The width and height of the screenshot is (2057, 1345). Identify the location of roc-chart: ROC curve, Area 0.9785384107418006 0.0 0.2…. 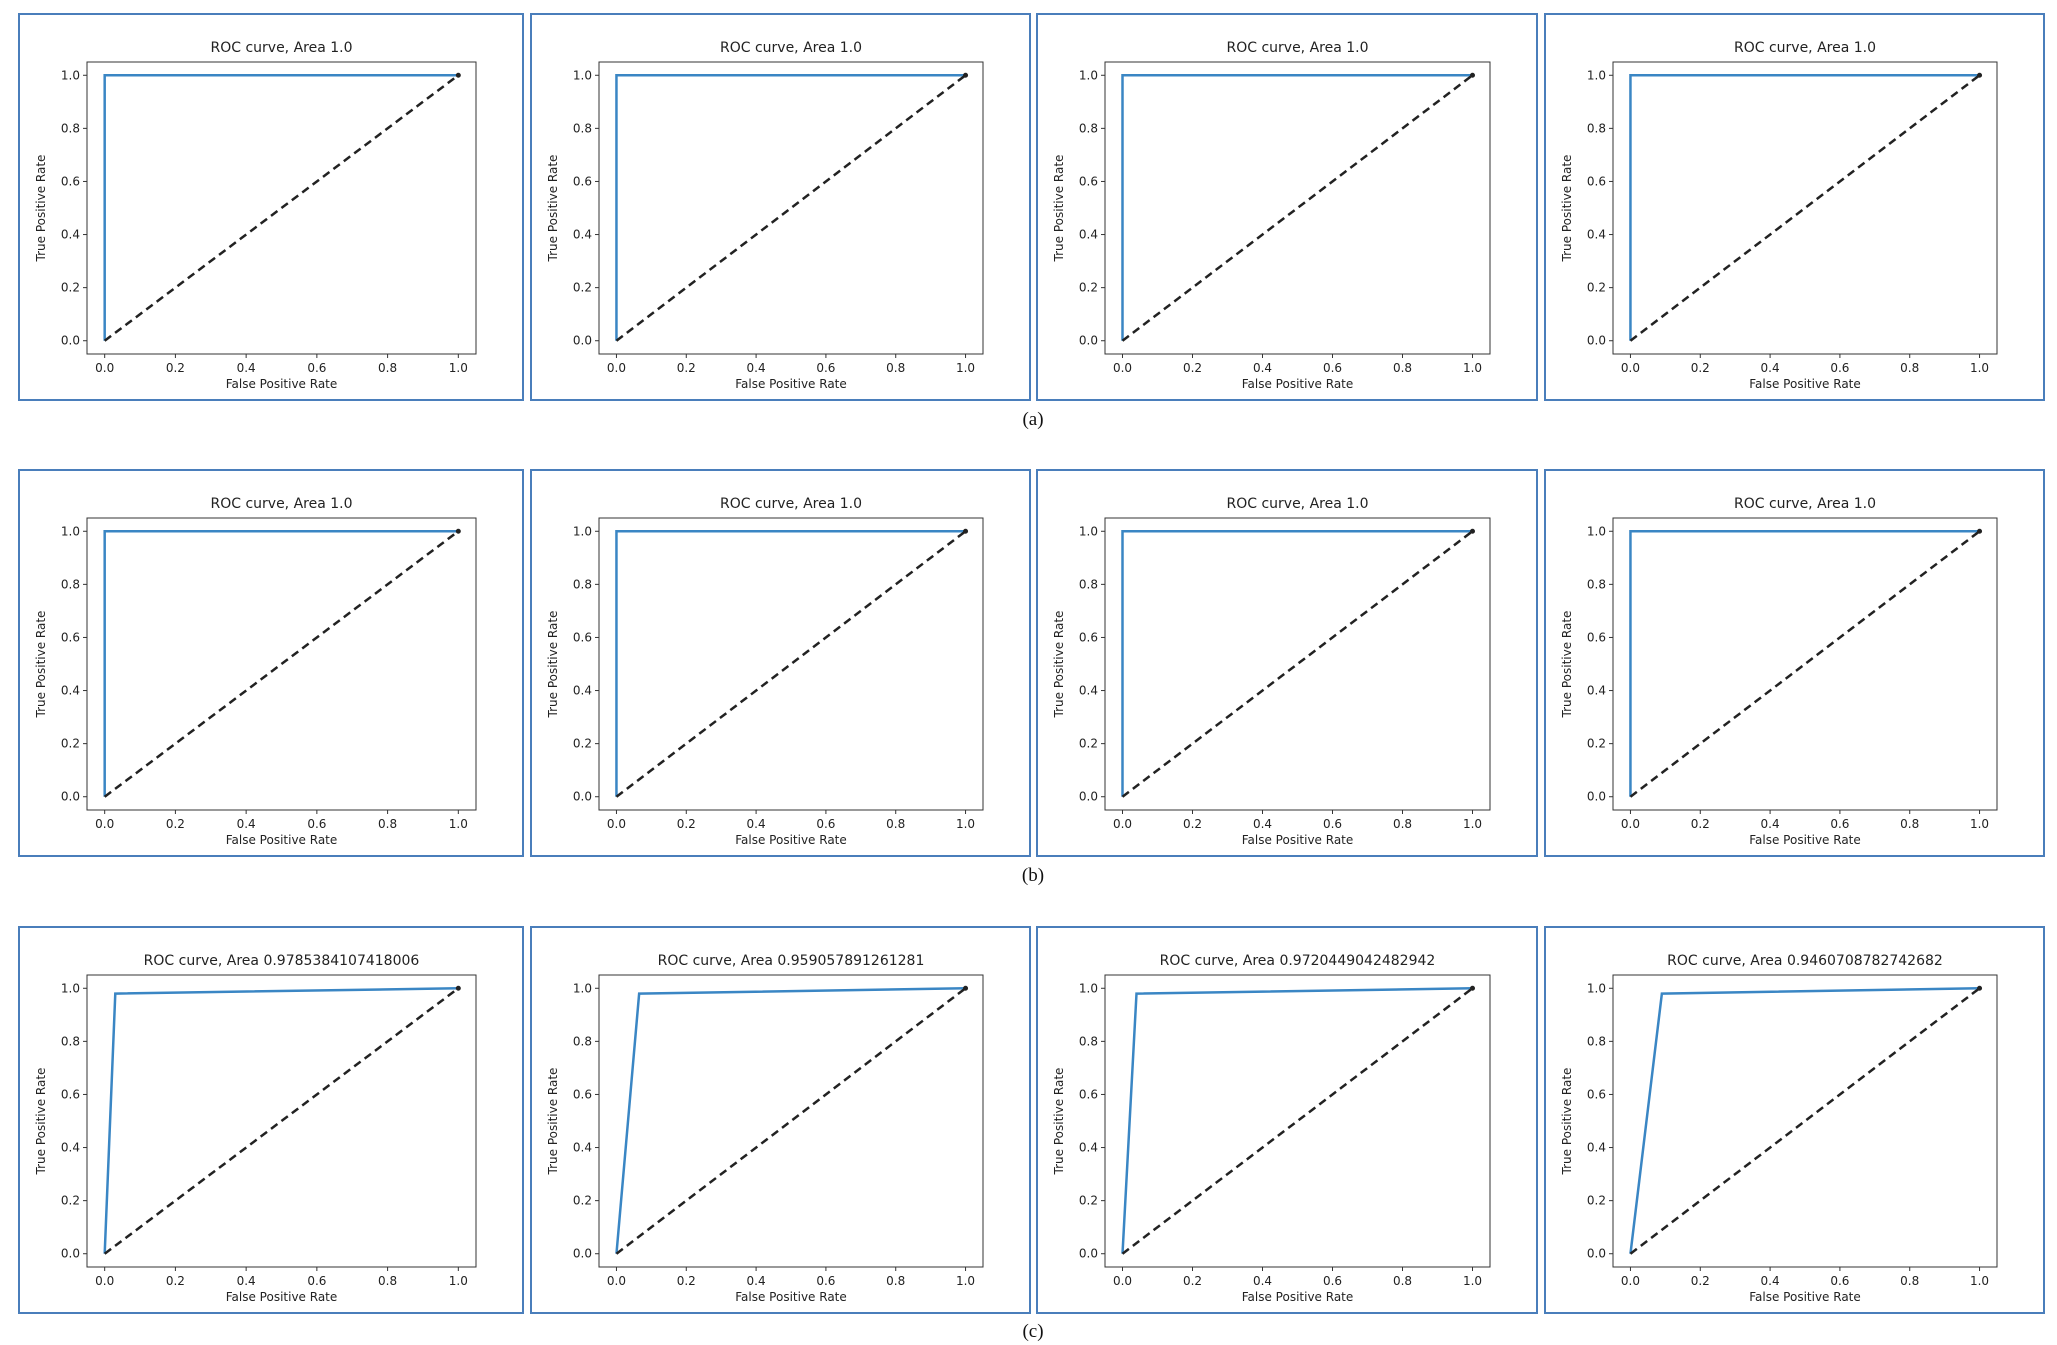
(255, 1128).